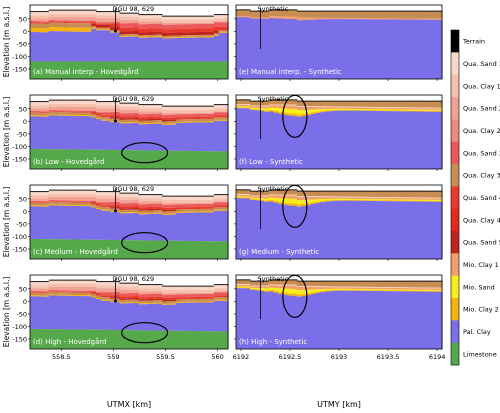  Describe the element at coordinates (481, 64) in the screenshot. I see `colorbar-label: Qua. Sand 1` at that location.